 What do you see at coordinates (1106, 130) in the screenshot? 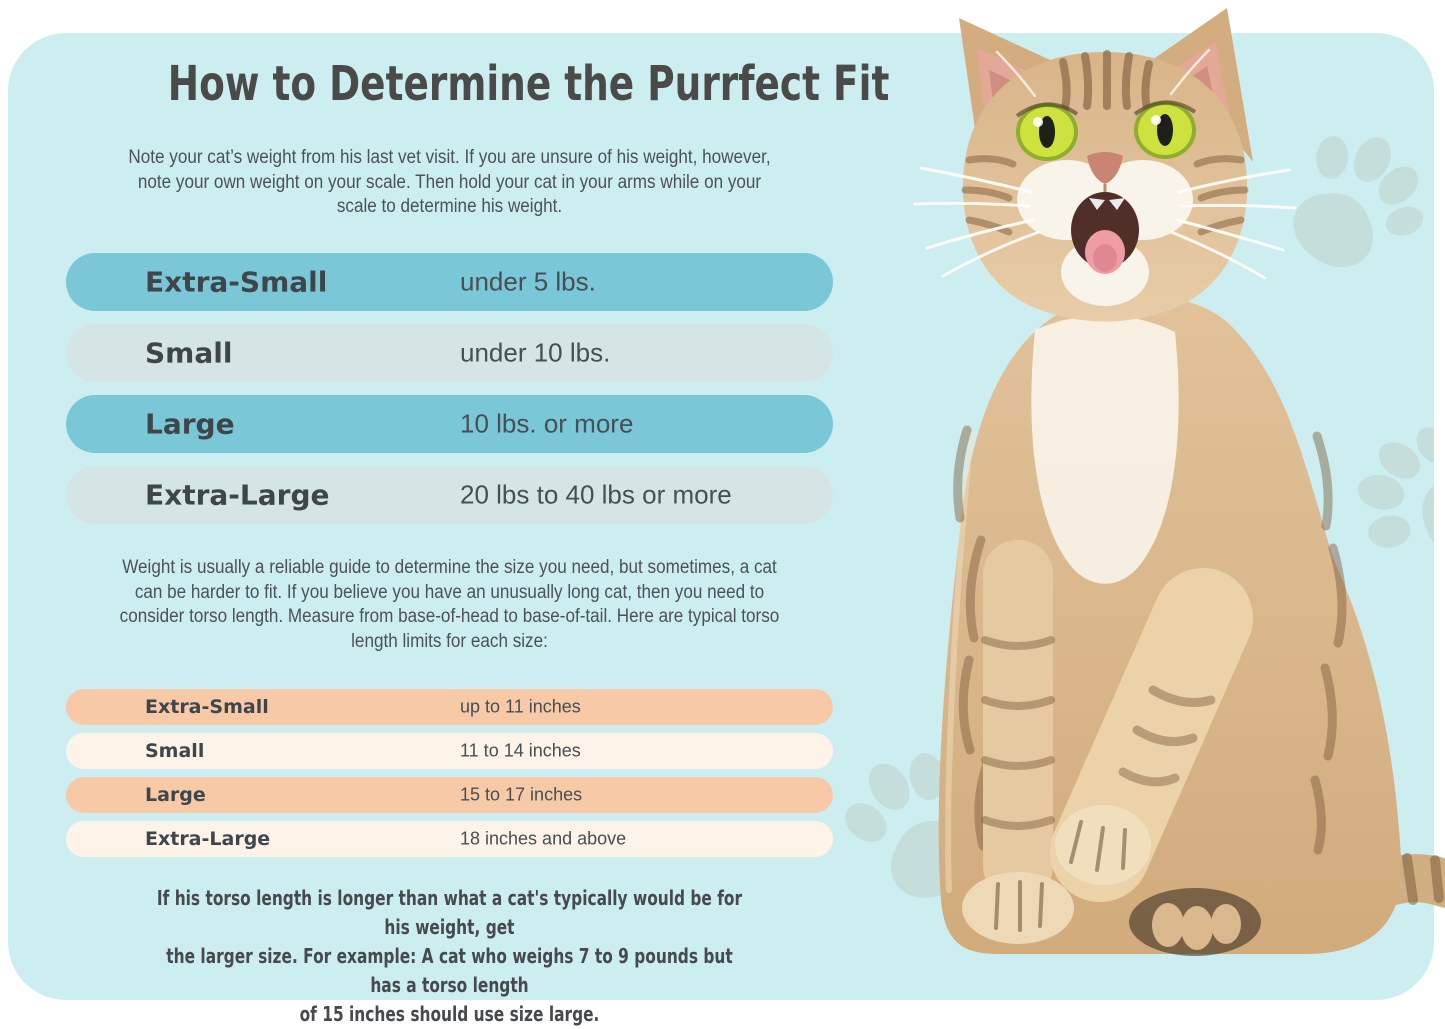
I see `cat-eyes` at bounding box center [1106, 130].